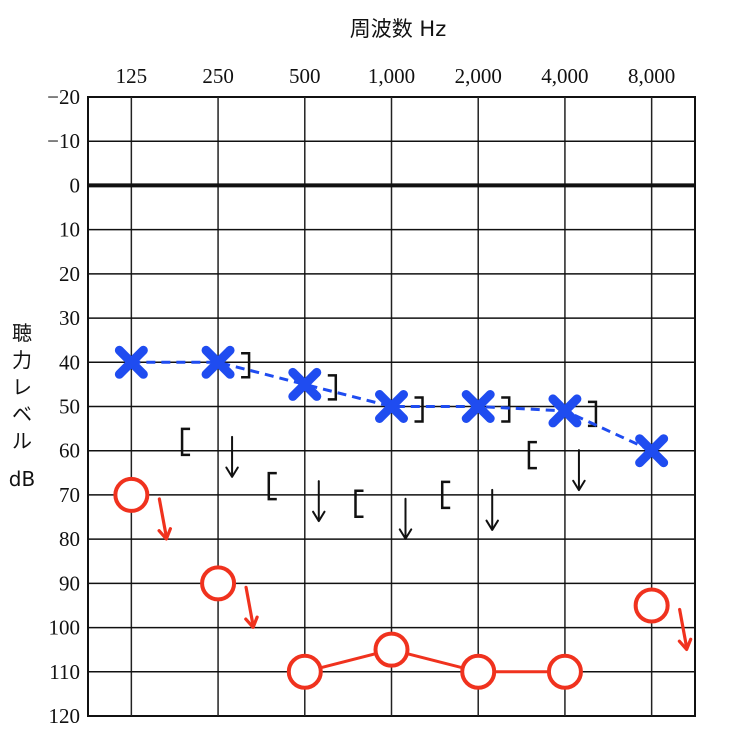 The width and height of the screenshot is (730, 742). I want to click on y-tick-label: 120, so click(65, 716).